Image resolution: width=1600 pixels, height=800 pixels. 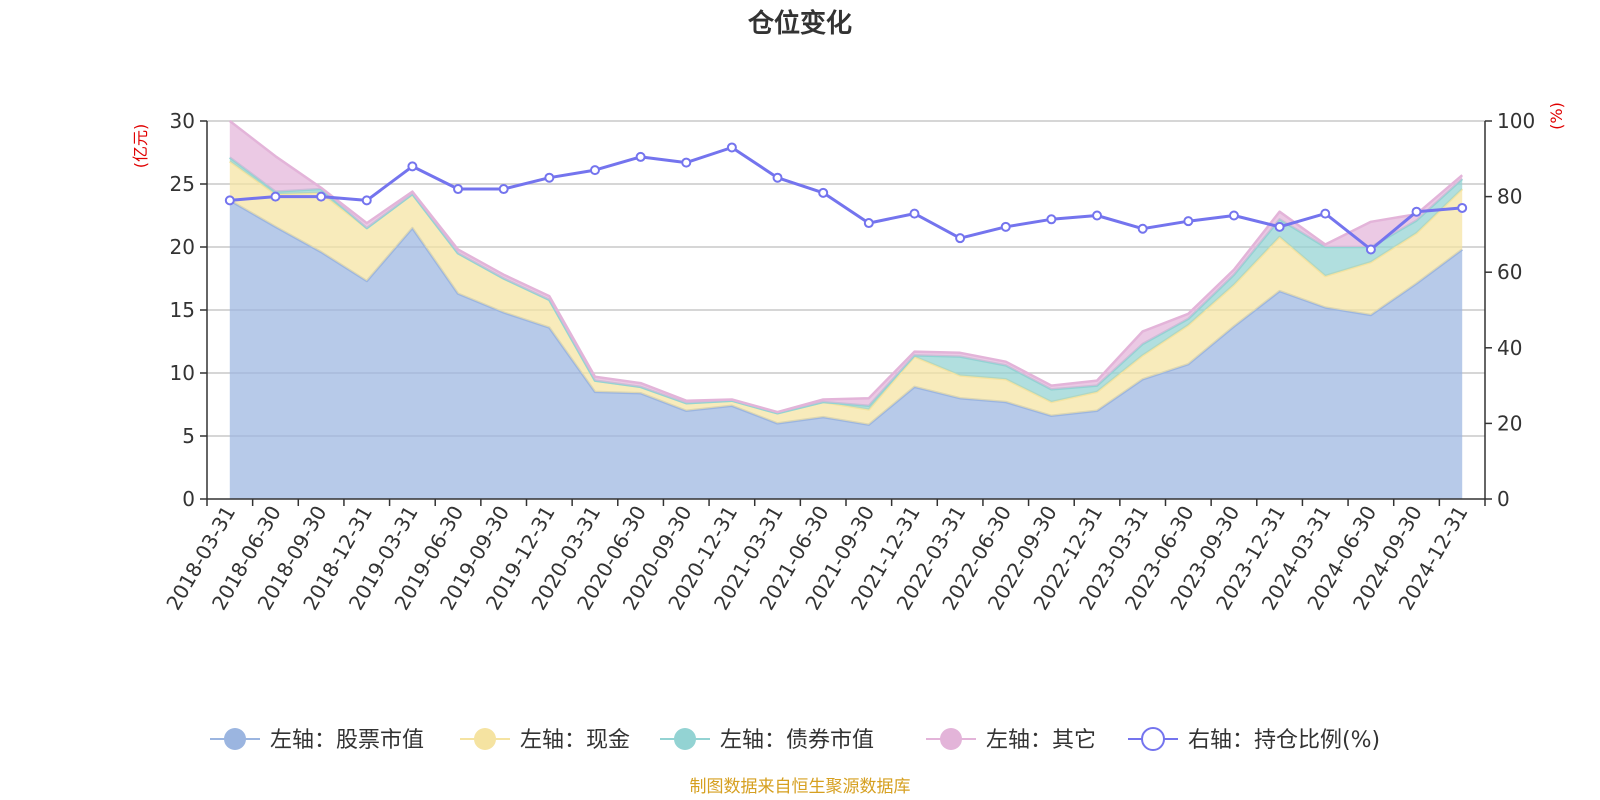 What do you see at coordinates (800, 787) in the screenshot?
I see `source-note: 制图数据来自恒生聚源数据库` at bounding box center [800, 787].